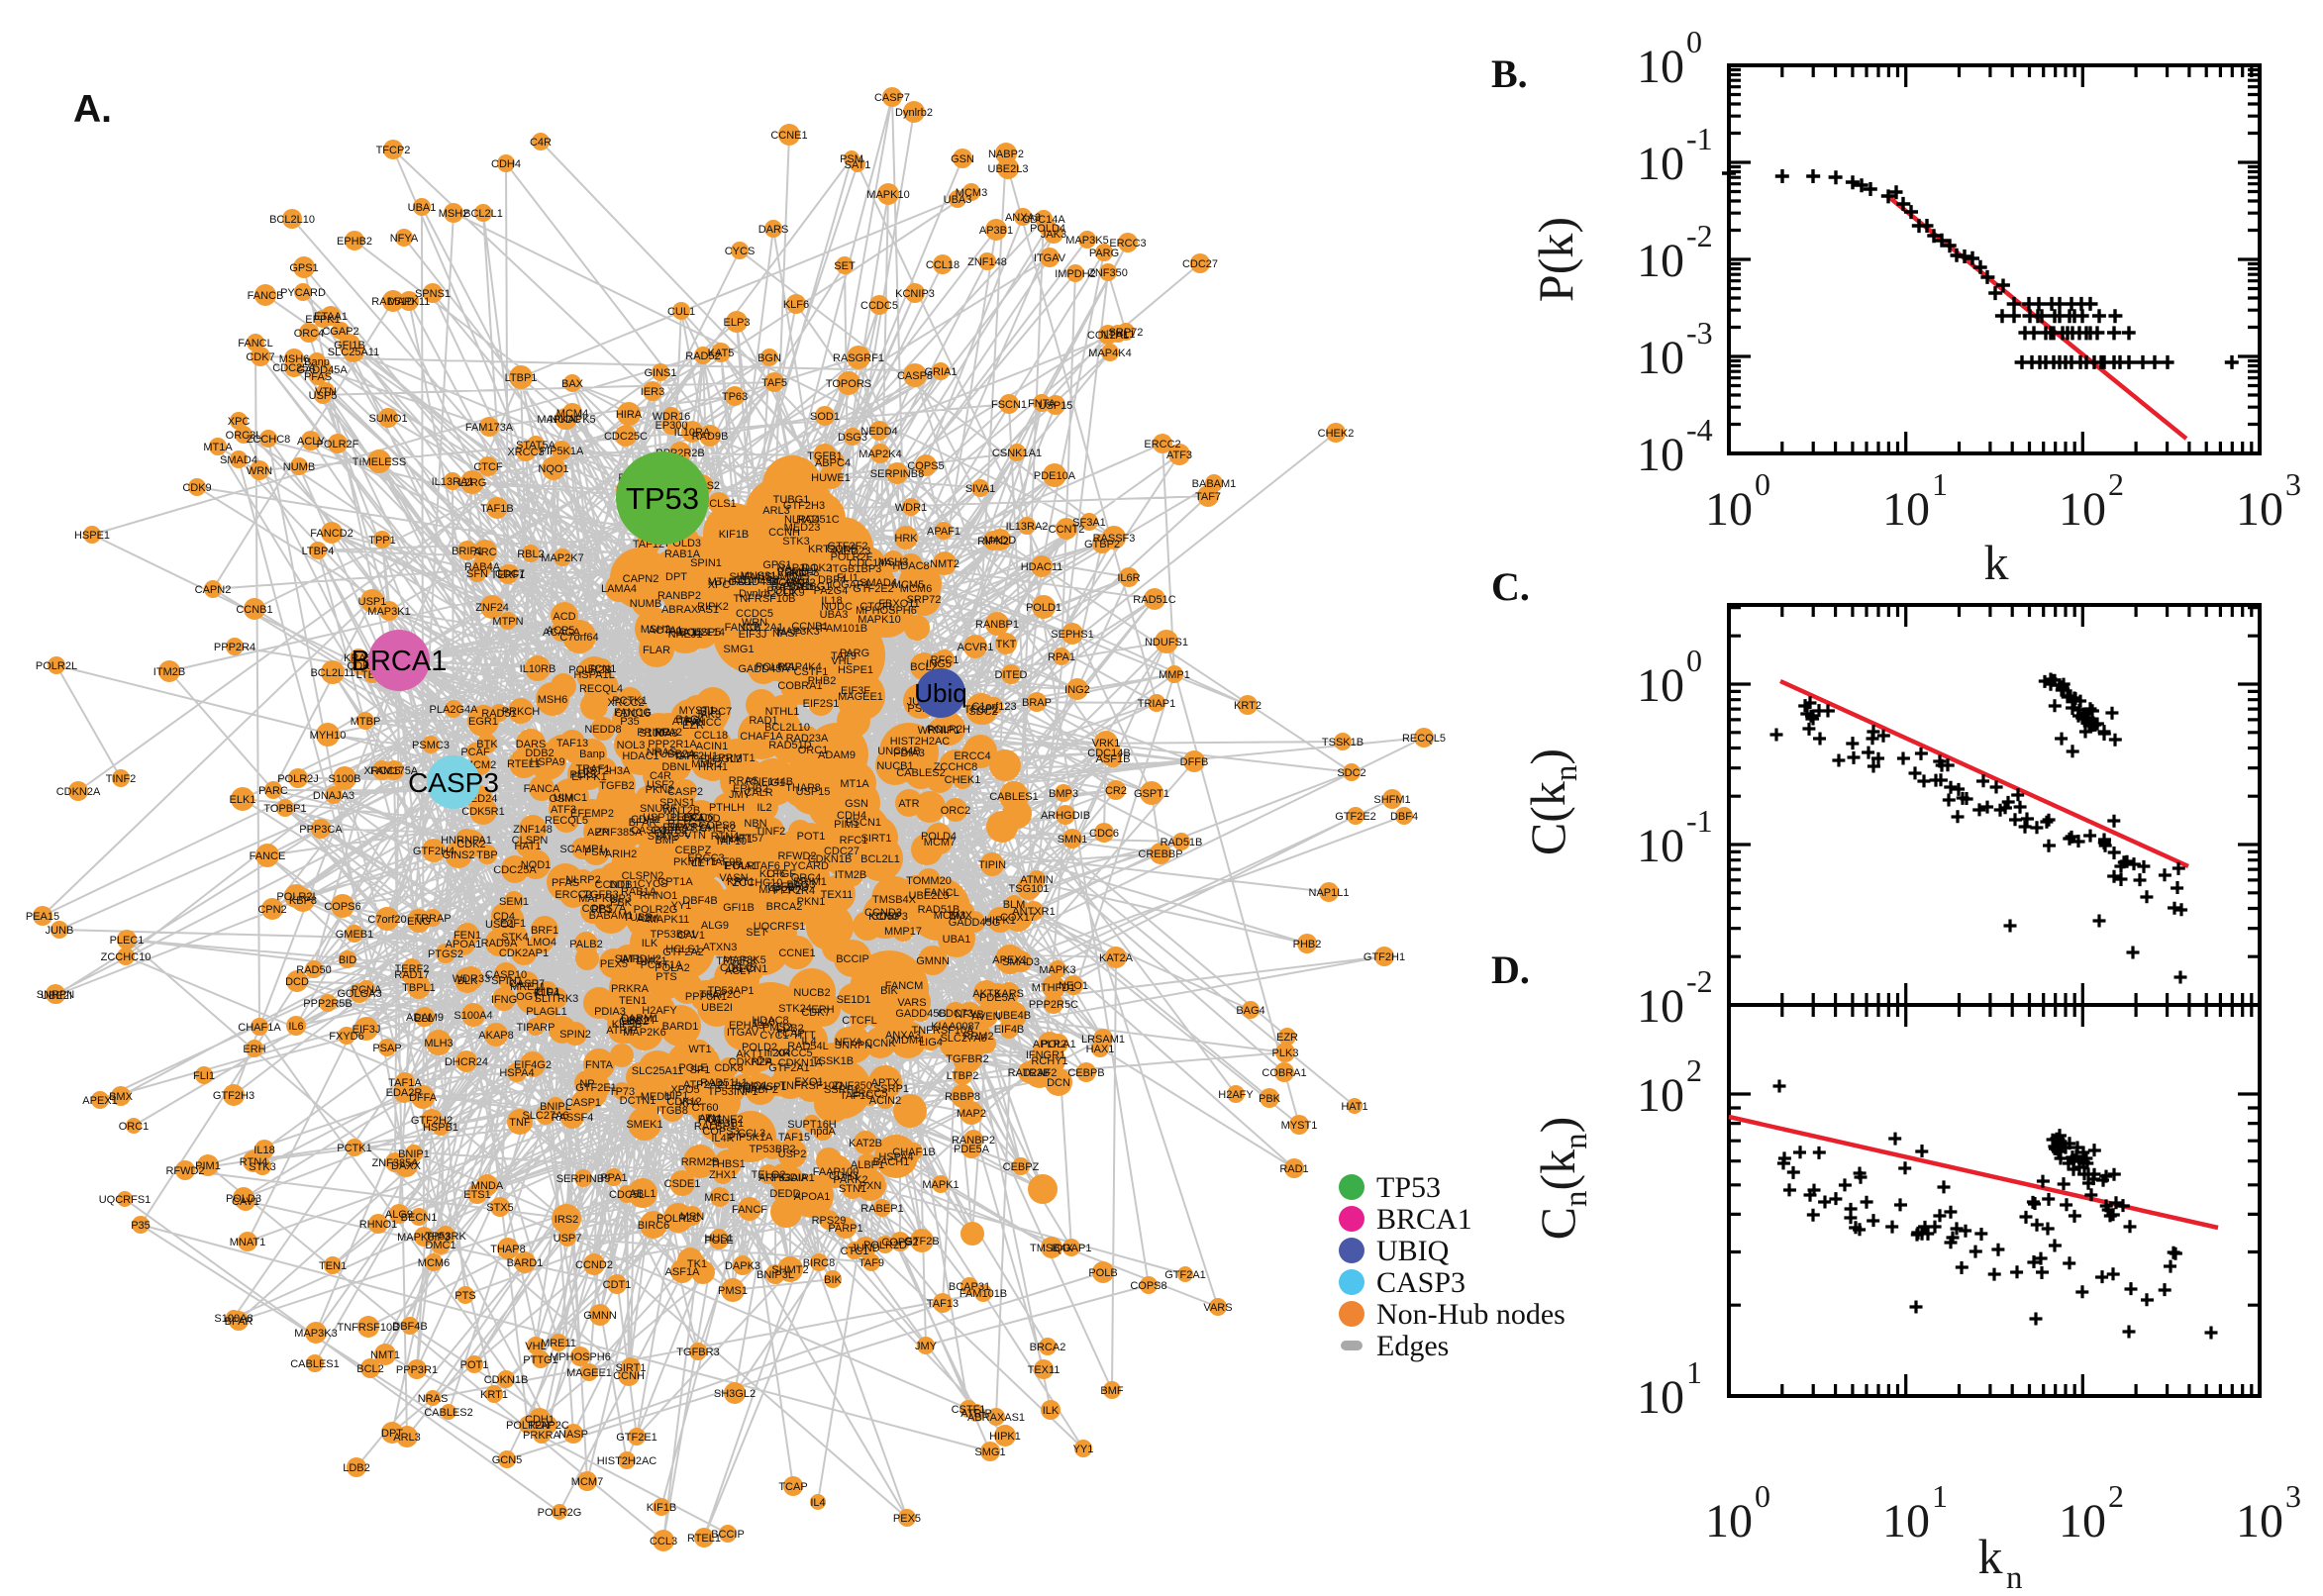  What do you see at coordinates (774, 383) in the screenshot?
I see `svg-text: TAF5` at bounding box center [774, 383].